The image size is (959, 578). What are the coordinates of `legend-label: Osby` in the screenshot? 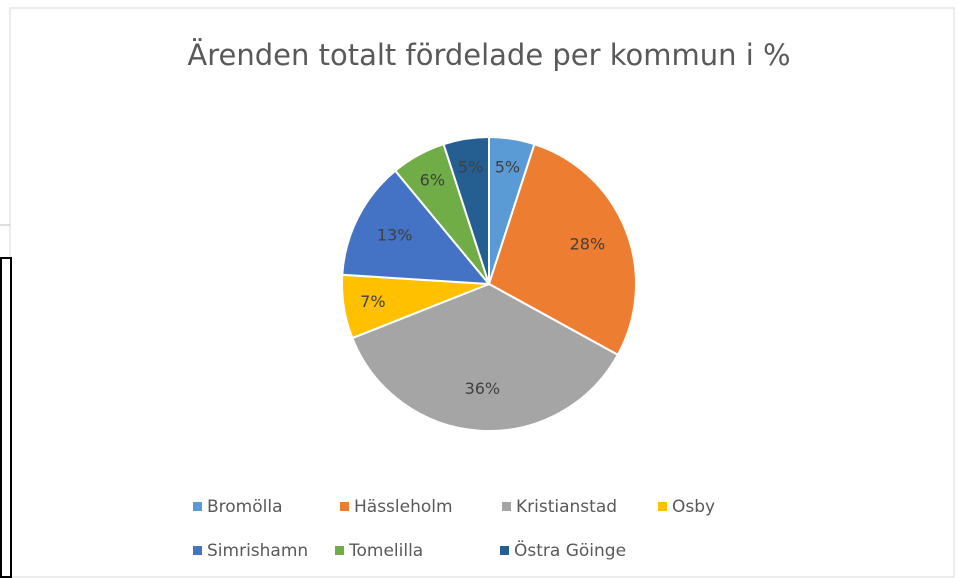 It's located at (693, 507).